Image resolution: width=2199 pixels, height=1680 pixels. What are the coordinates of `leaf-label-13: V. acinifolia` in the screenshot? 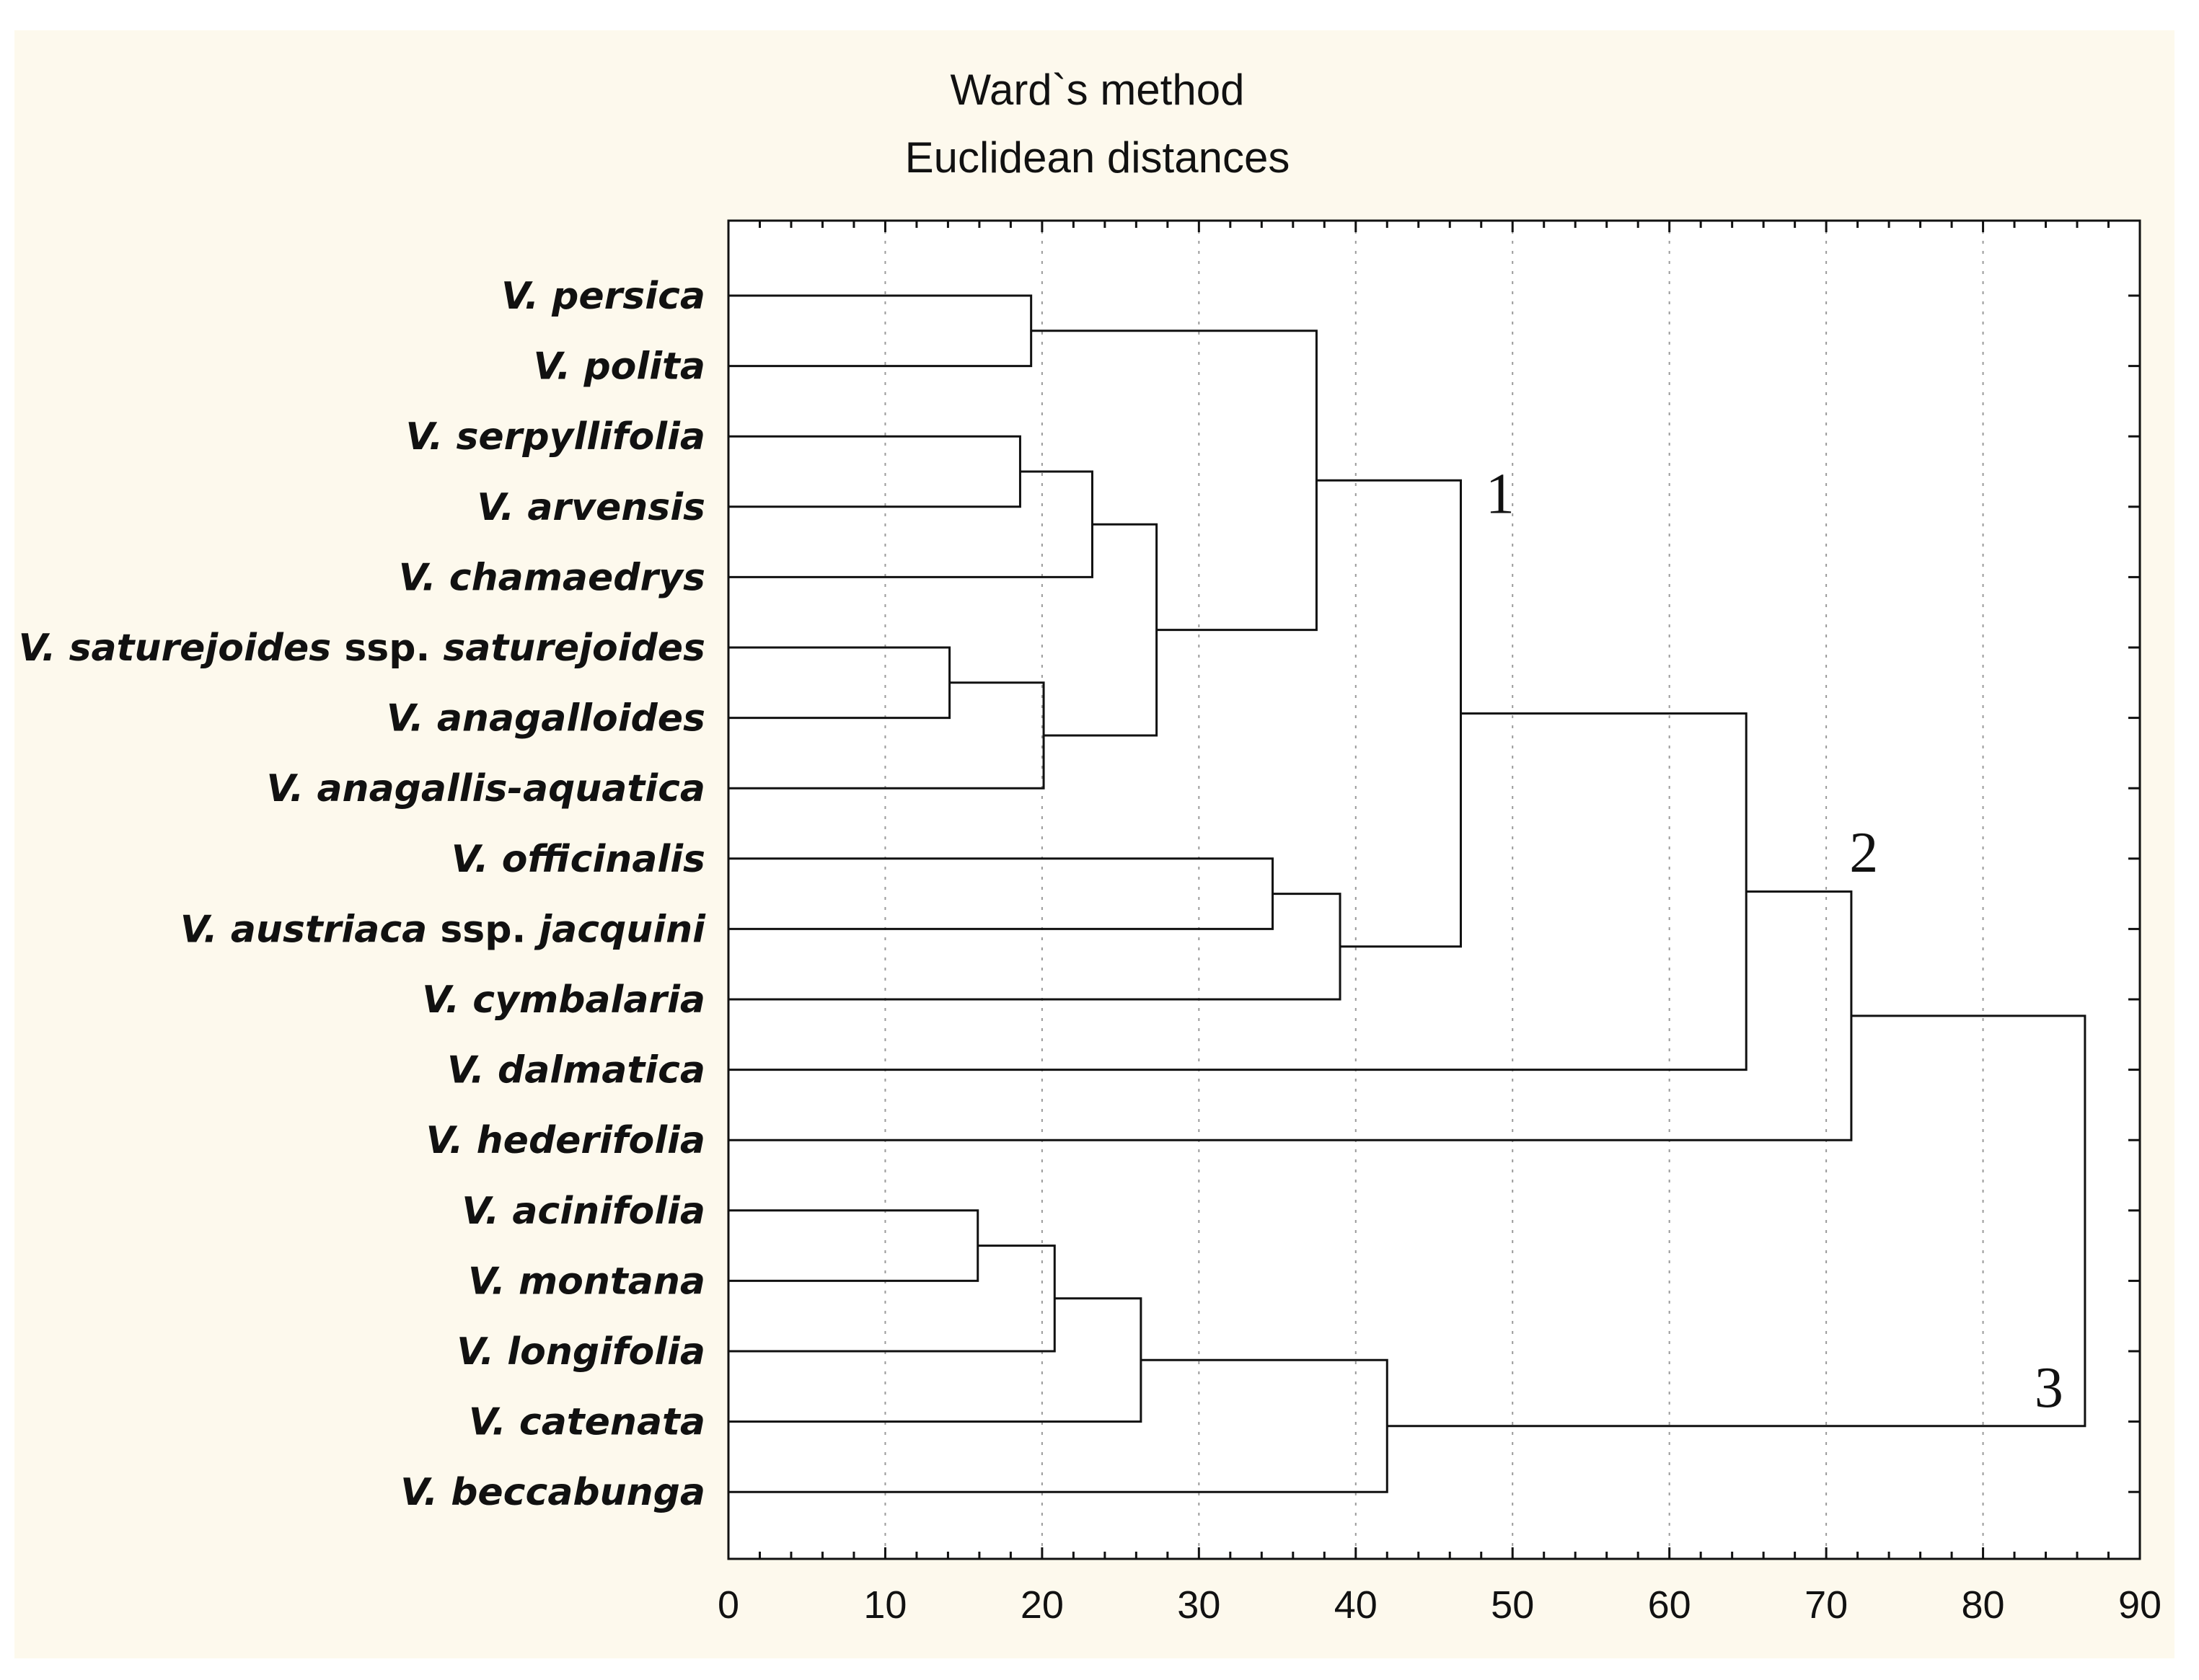 It's located at (583, 1211).